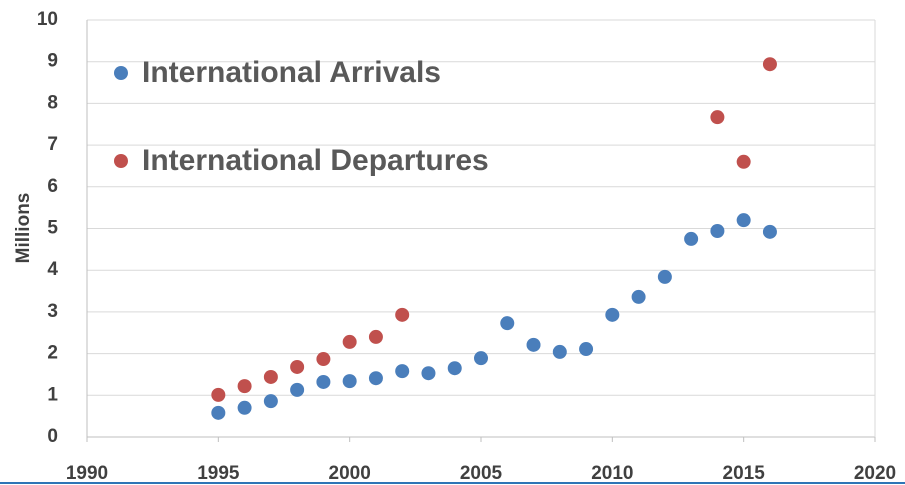  I want to click on x-tick-label: 2000, so click(350, 473).